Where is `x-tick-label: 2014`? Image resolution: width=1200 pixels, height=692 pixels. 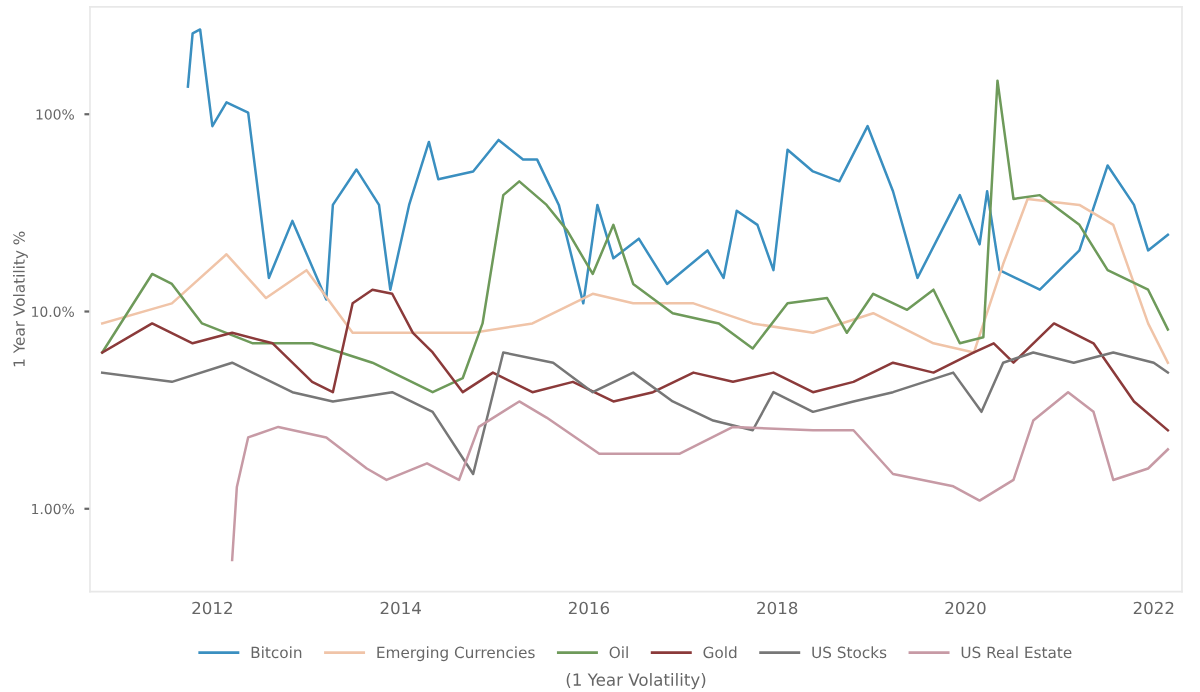
x-tick-label: 2014 is located at coordinates (400, 608).